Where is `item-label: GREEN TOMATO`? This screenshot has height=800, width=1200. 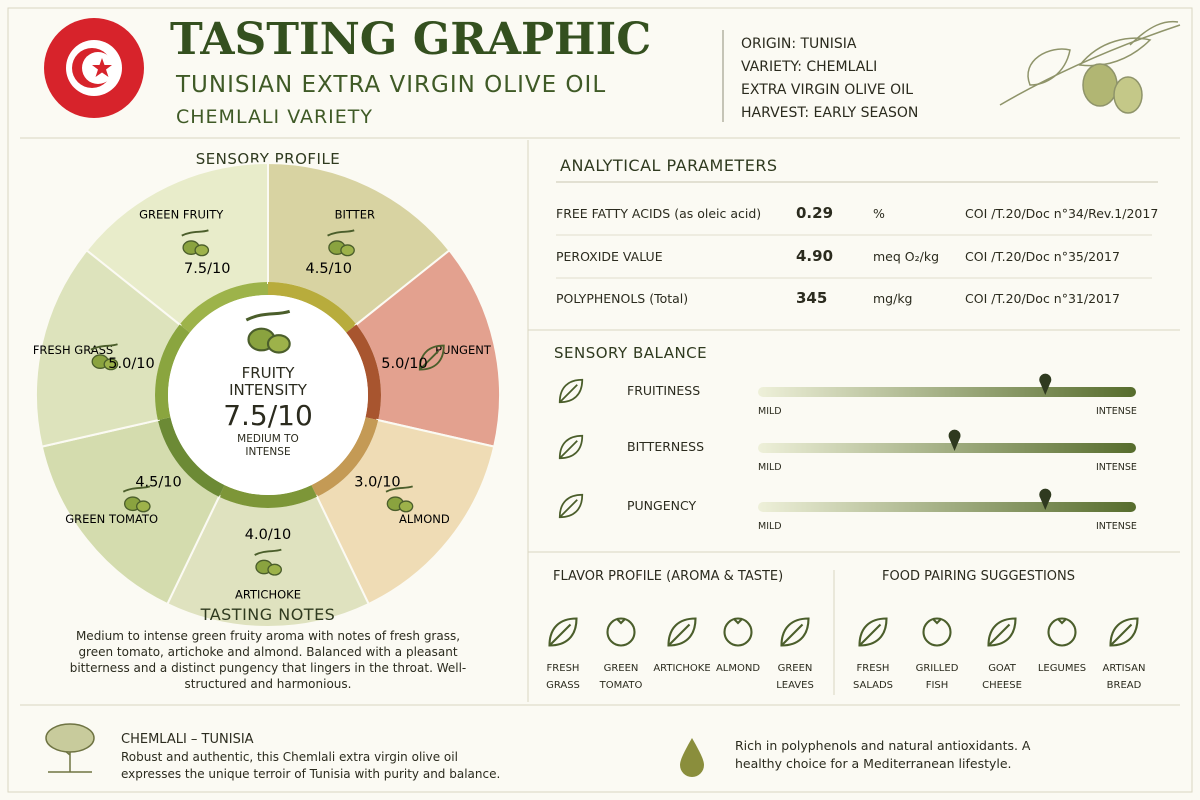 item-label: GREEN TOMATO is located at coordinates (621, 677).